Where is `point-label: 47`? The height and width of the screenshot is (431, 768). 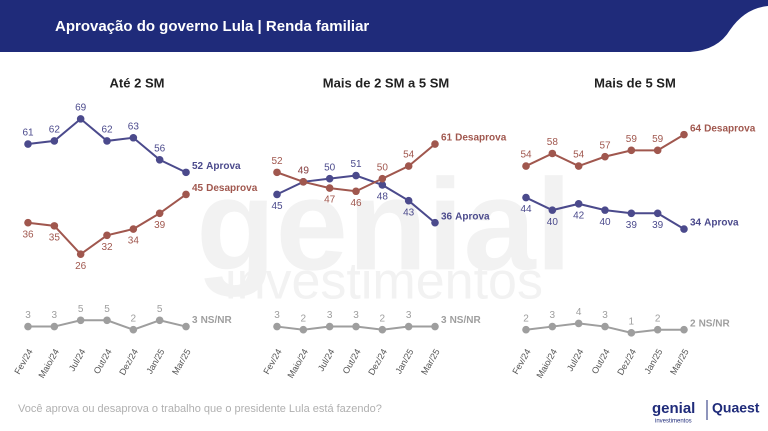 point-label: 47 is located at coordinates (330, 200).